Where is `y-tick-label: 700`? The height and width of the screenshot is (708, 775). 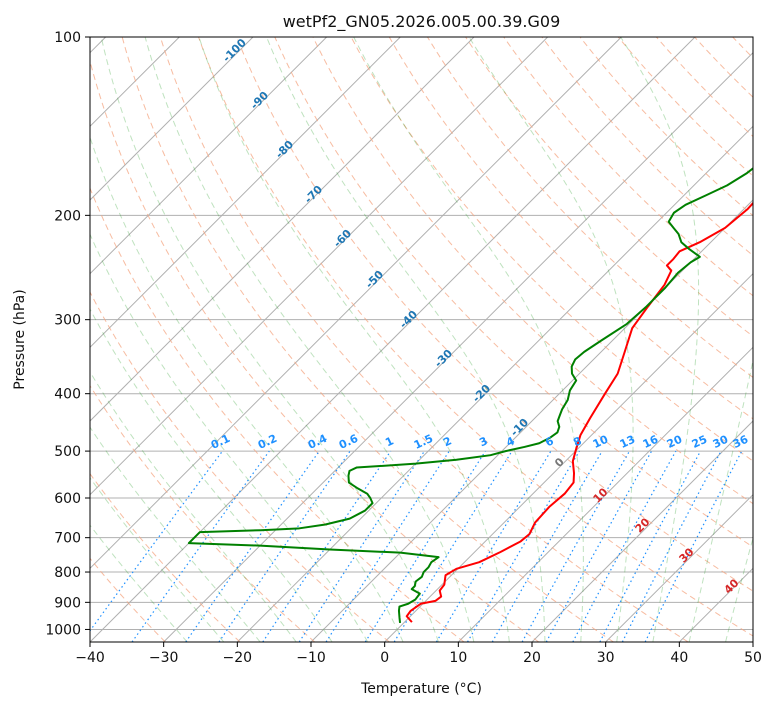 y-tick-label: 700 is located at coordinates (67, 539).